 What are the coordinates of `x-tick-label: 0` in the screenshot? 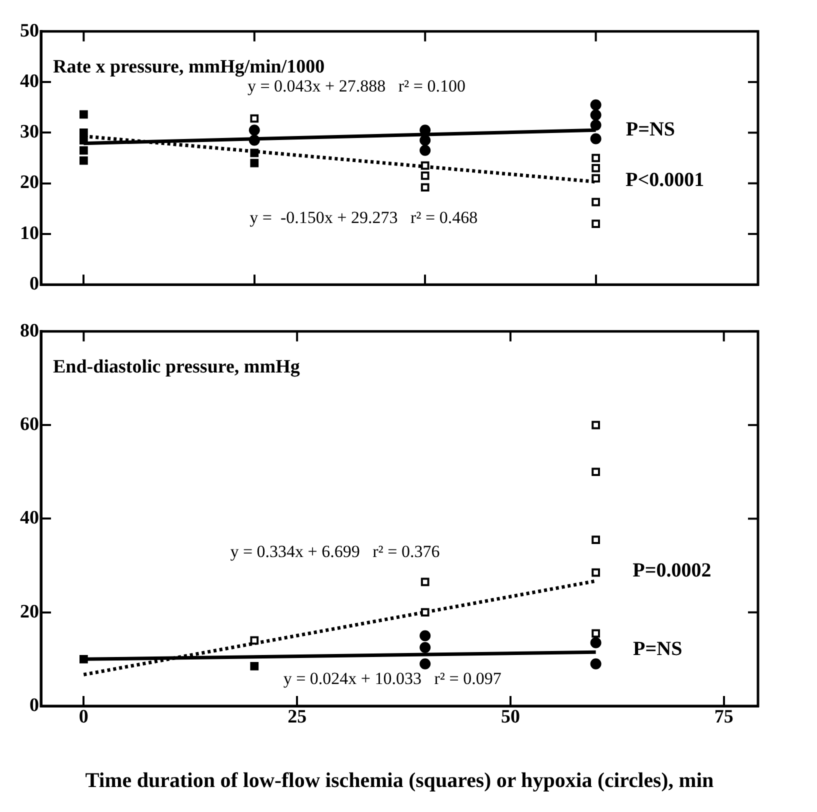 It's located at (83, 717).